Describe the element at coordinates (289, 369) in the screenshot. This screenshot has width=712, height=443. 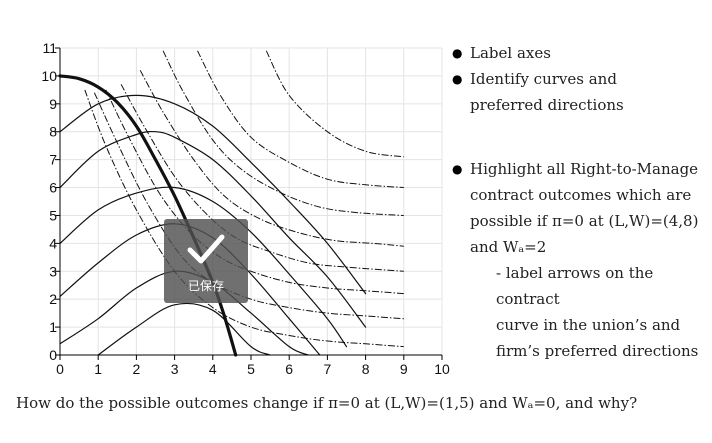
I see `x-tick-label: 6` at that location.